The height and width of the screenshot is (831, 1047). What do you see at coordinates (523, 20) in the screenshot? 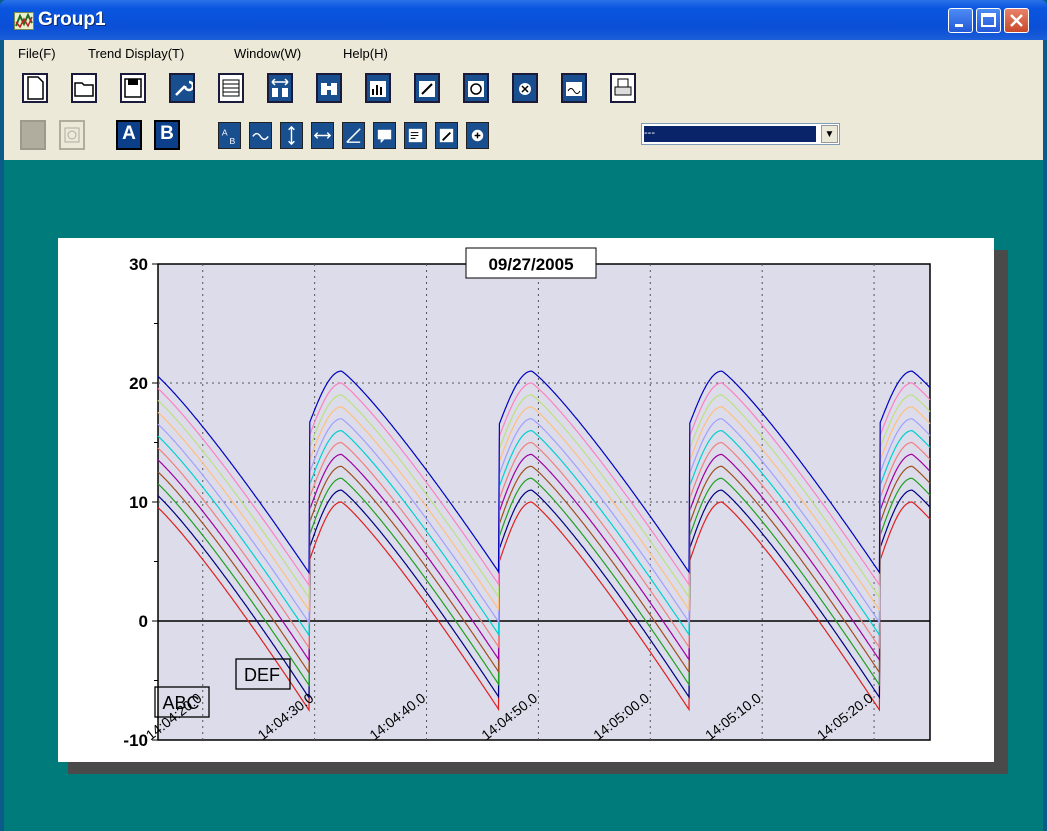
I see `title-bar: Group1` at bounding box center [523, 20].